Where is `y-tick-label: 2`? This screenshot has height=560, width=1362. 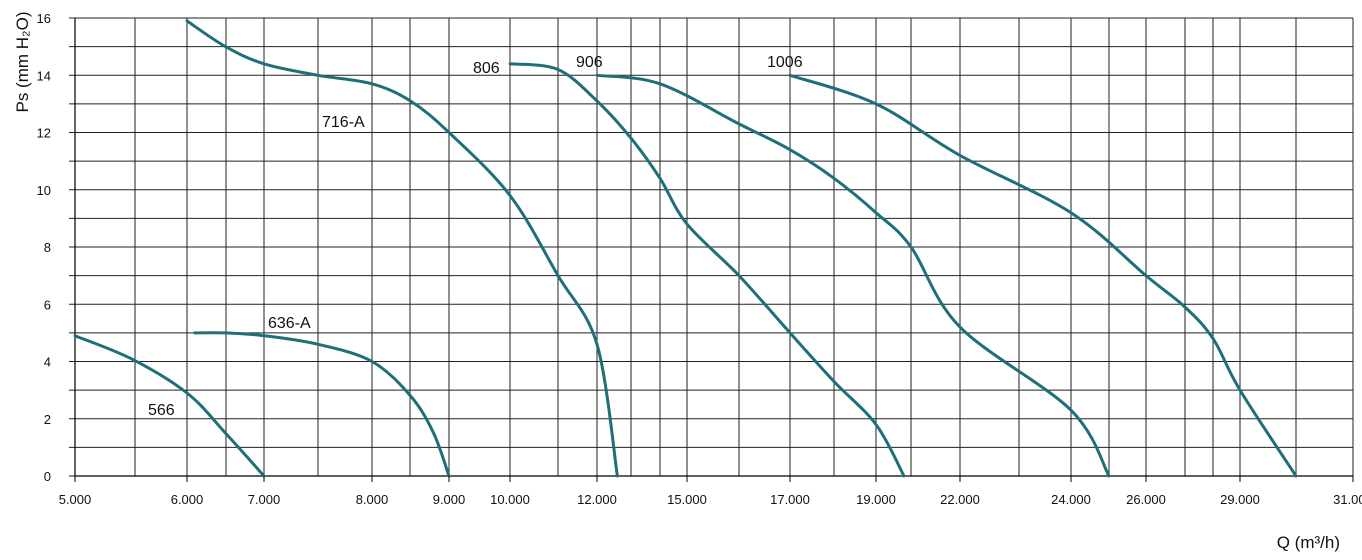 y-tick-label: 2 is located at coordinates (47, 419).